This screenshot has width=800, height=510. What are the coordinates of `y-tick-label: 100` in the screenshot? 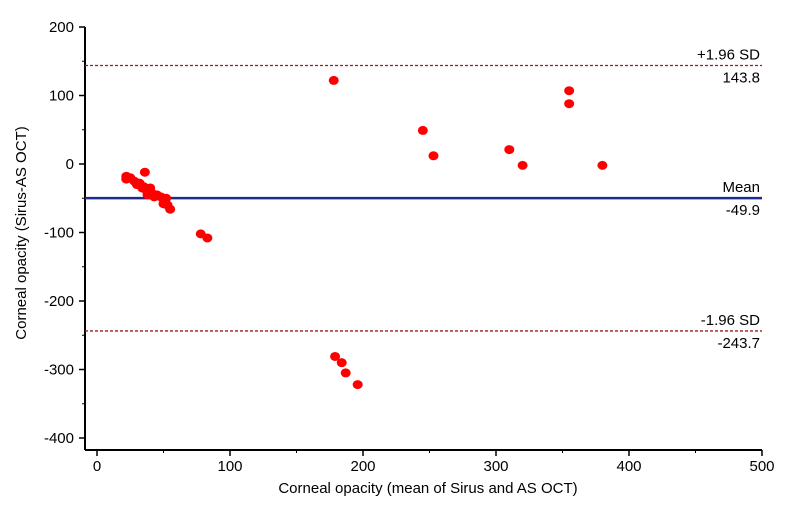 It's located at (61, 96).